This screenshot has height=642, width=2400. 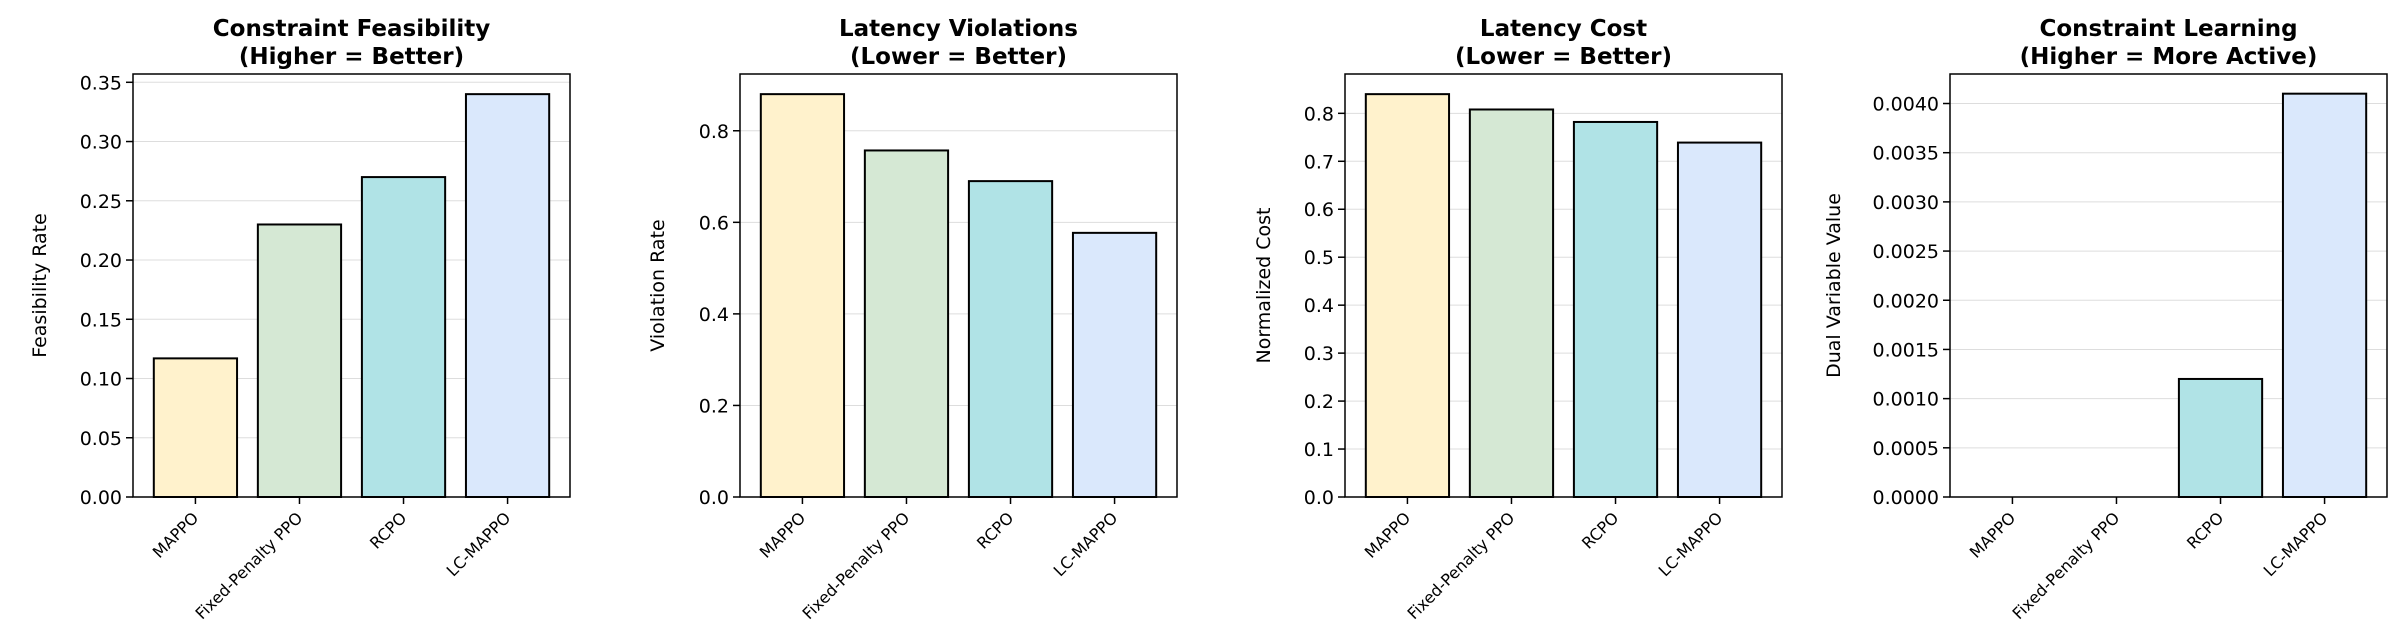 I want to click on chart-subtitle: (Higher = Better), so click(x=351, y=57).